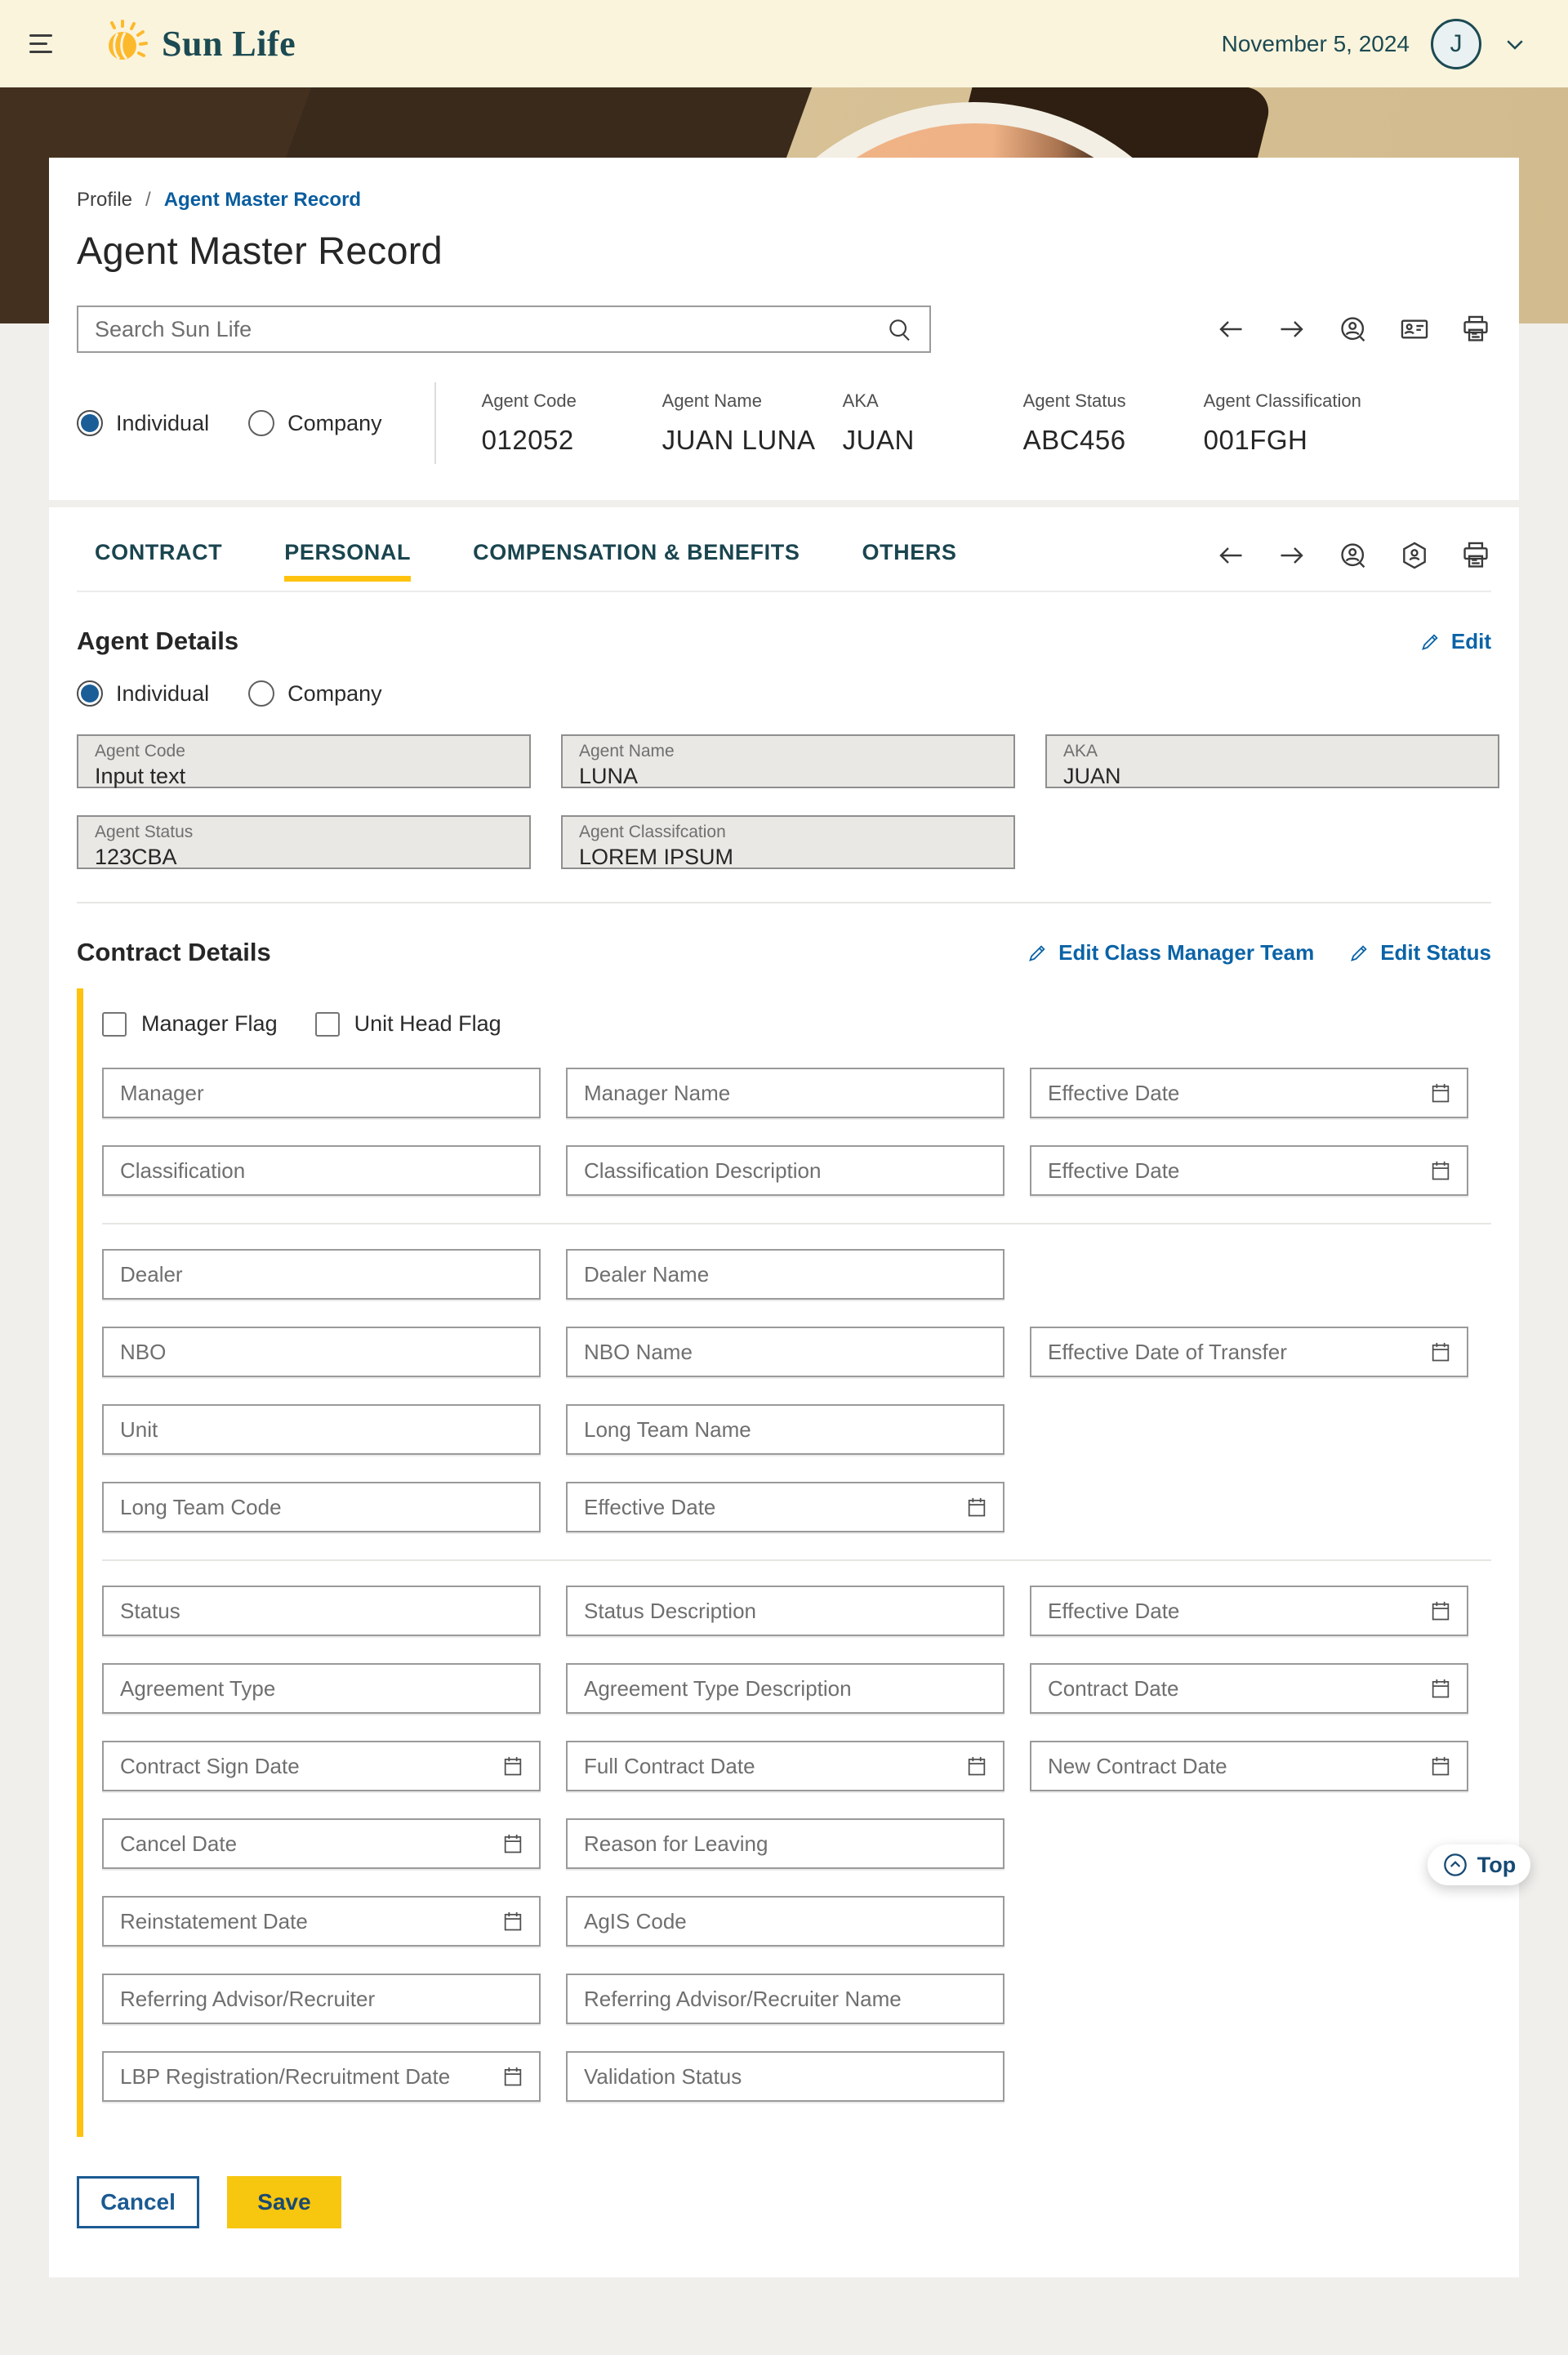 The height and width of the screenshot is (2355, 1568). Describe the element at coordinates (144, 832) in the screenshot. I see `field-label: Agent Status` at that location.